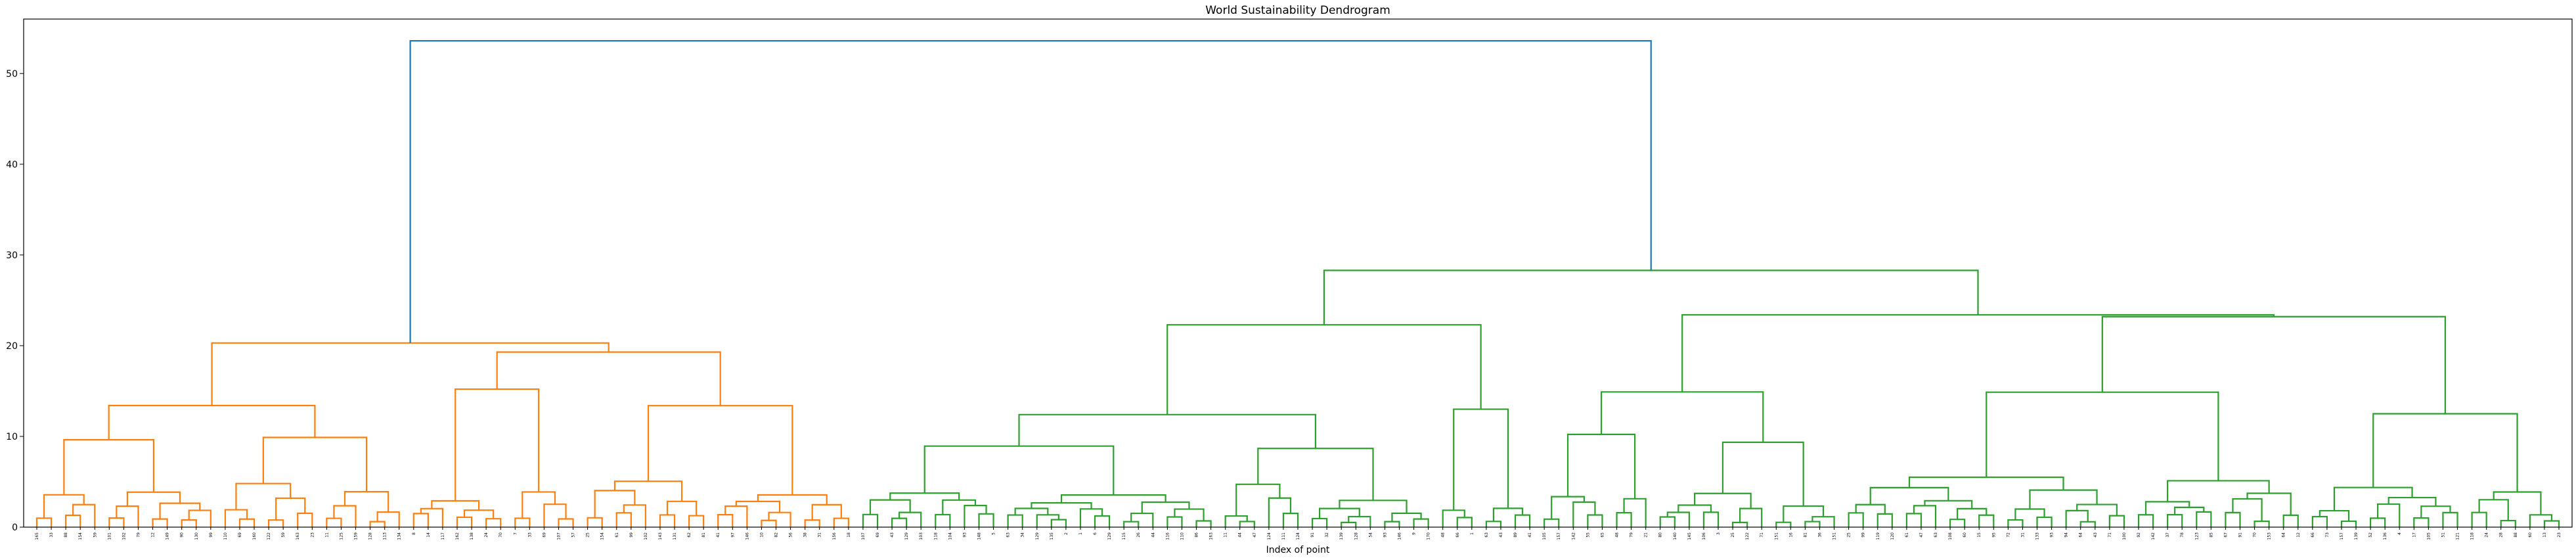 This screenshot has height=560, width=2576. I want to click on x-tick-label: 107, so click(558, 536).